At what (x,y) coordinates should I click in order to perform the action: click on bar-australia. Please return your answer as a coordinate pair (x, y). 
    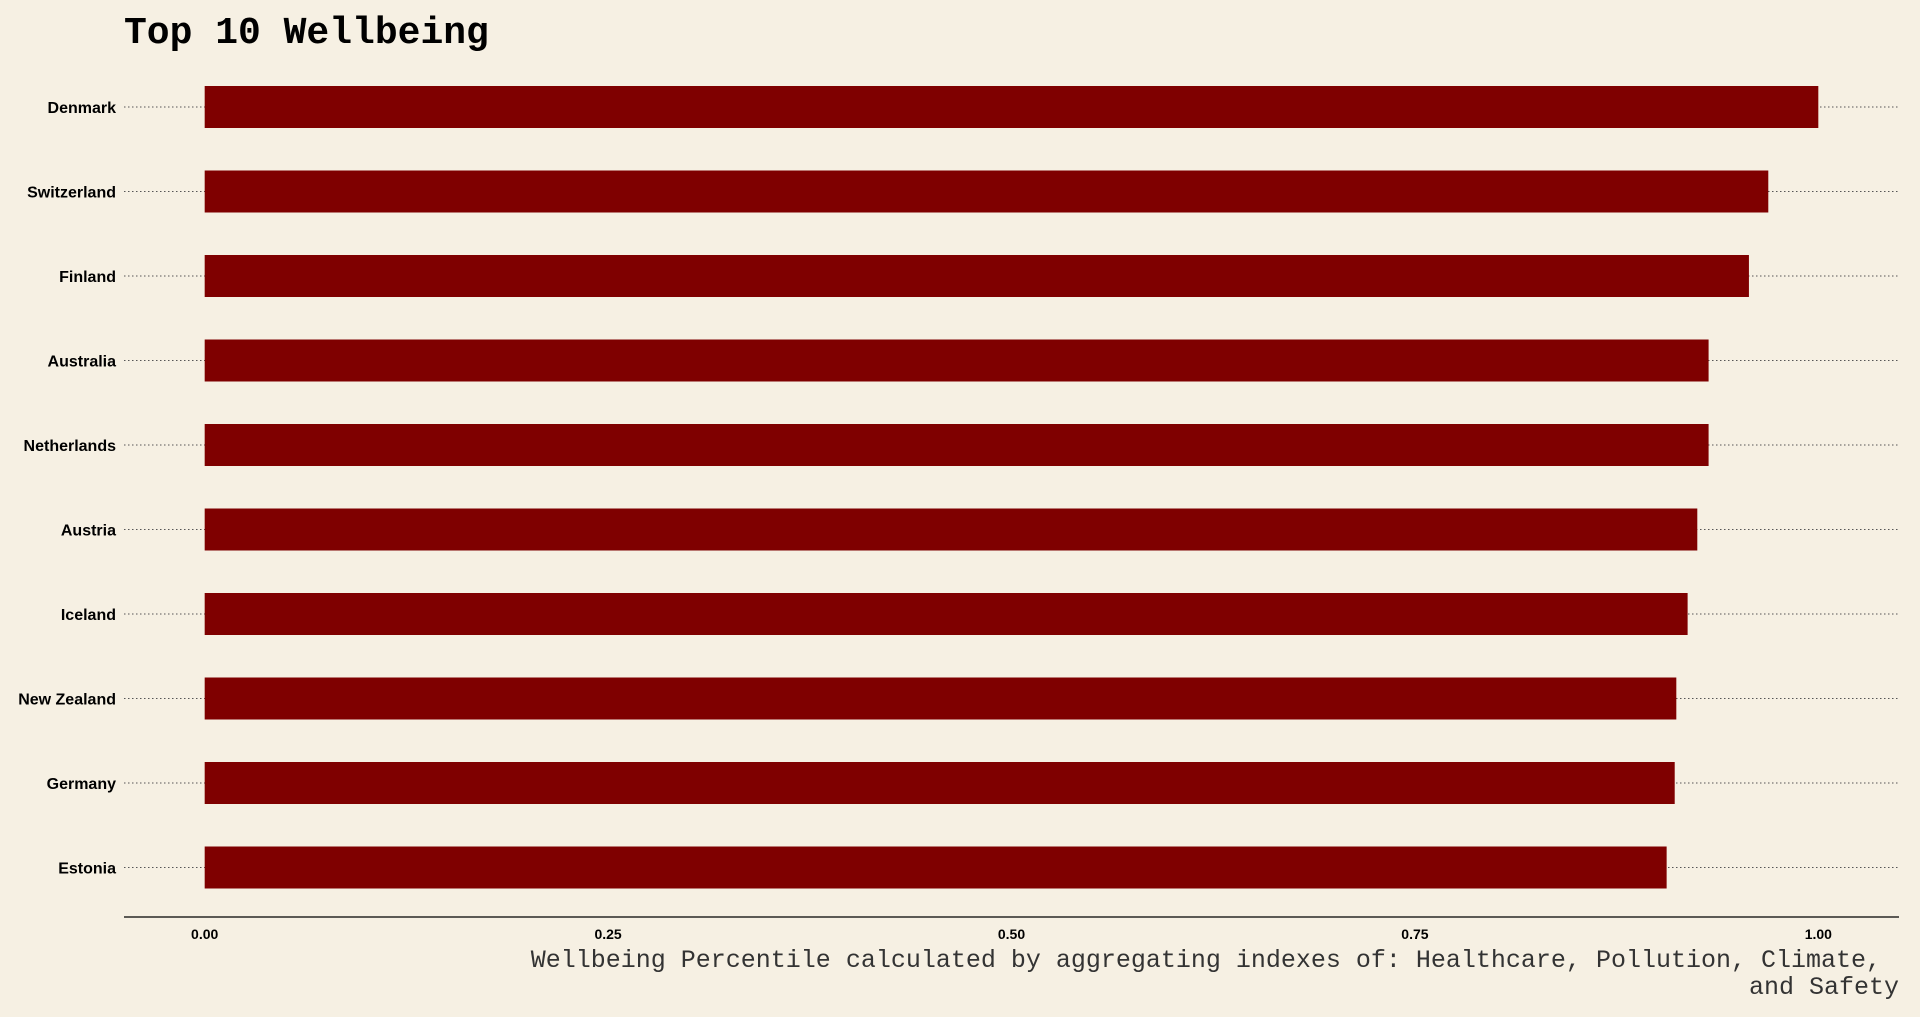
    Looking at the image, I should click on (956, 360).